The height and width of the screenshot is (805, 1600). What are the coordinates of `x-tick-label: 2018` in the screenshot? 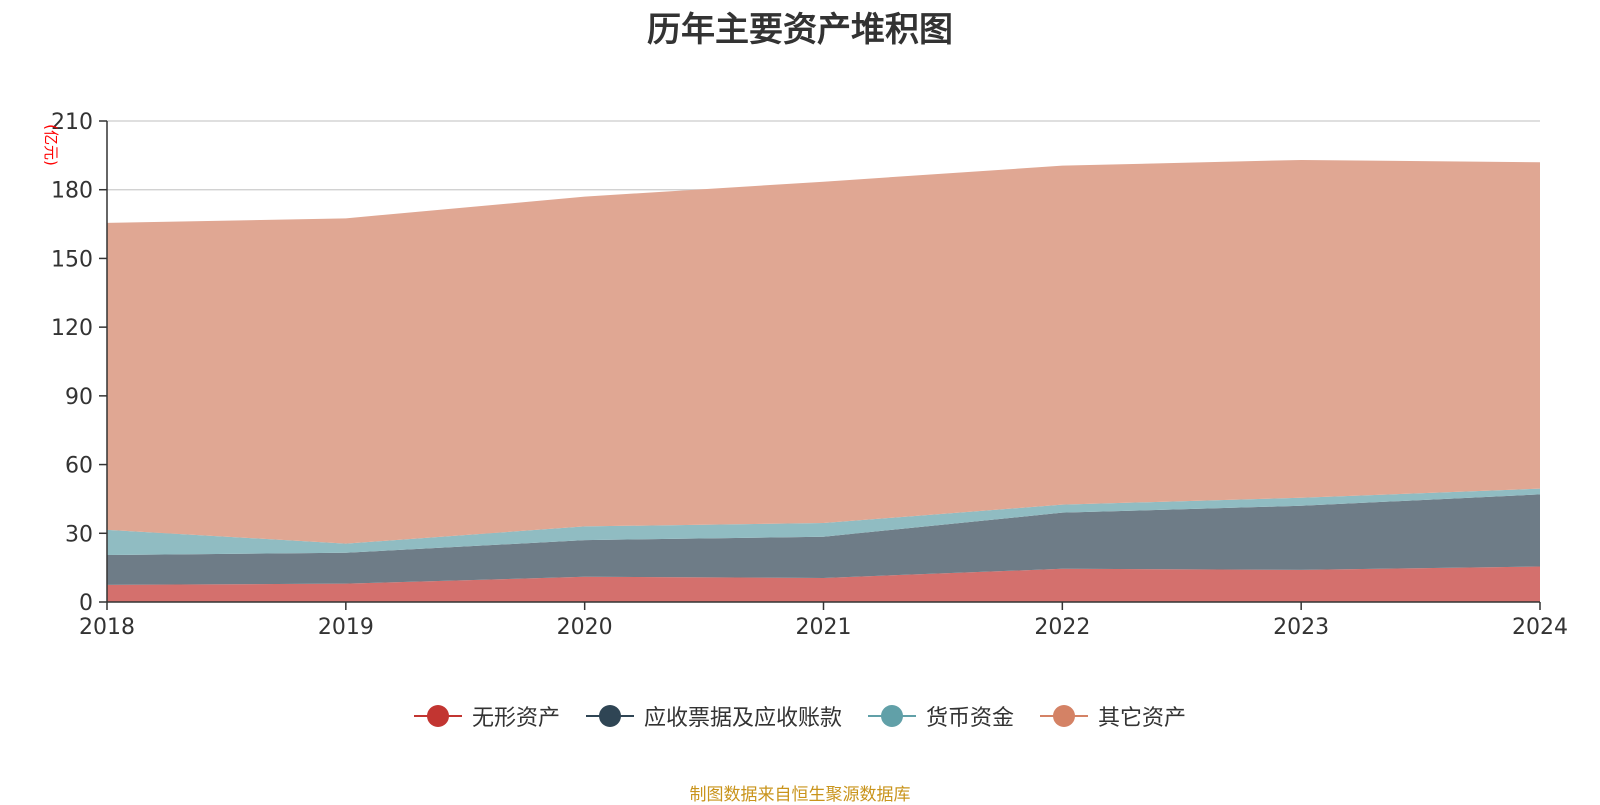 It's located at (107, 627).